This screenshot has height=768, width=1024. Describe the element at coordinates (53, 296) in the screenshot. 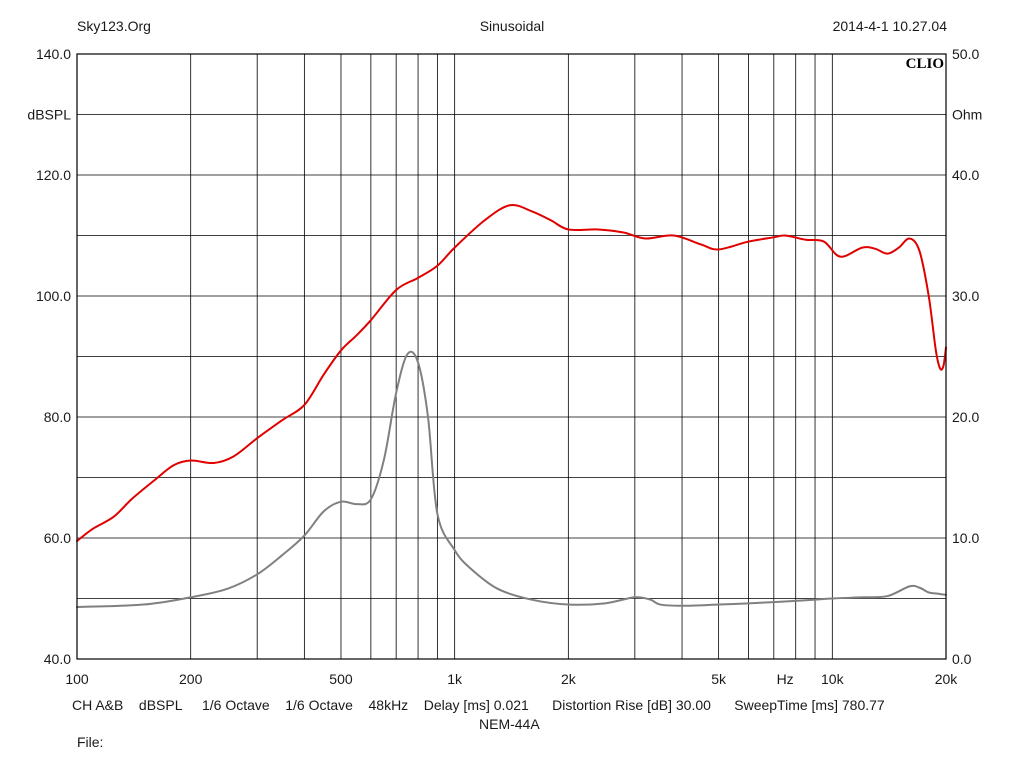

I see `y-left-tick-label: 100.0` at that location.